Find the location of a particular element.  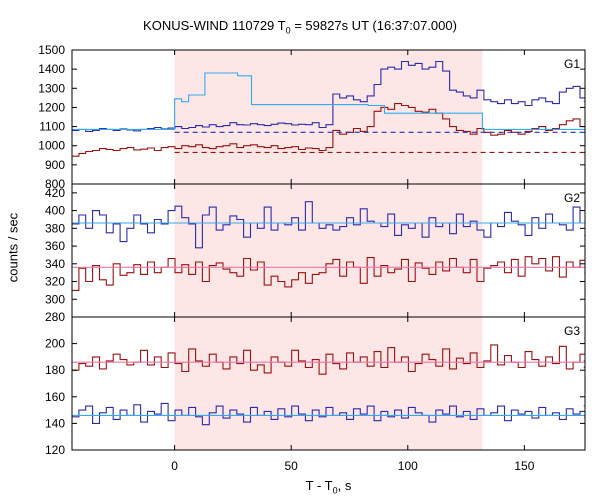

y-tick-label: 1500 is located at coordinates (51, 50).